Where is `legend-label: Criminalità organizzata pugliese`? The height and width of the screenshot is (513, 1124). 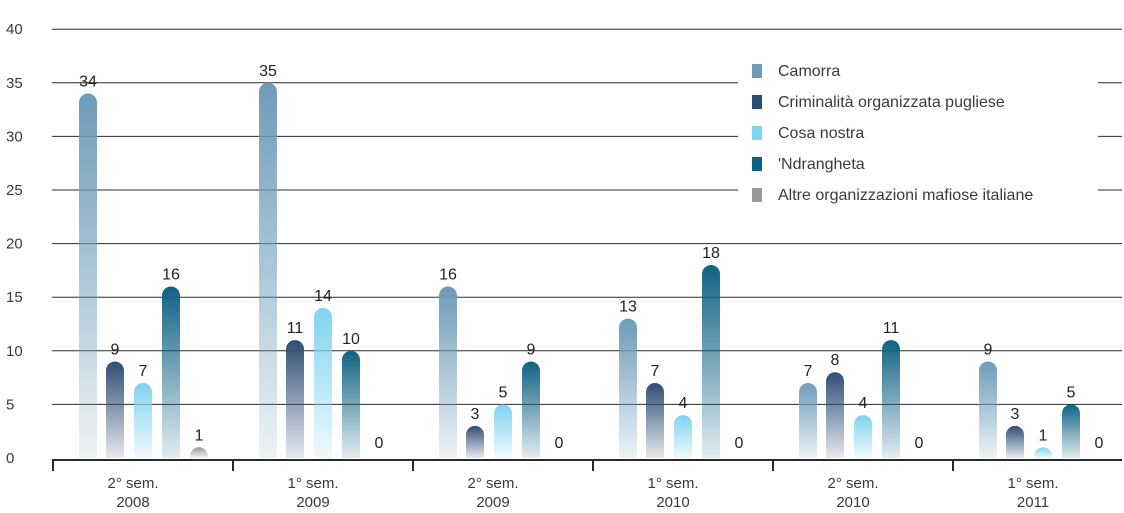
legend-label: Criminalità organizzata pugliese is located at coordinates (891, 102).